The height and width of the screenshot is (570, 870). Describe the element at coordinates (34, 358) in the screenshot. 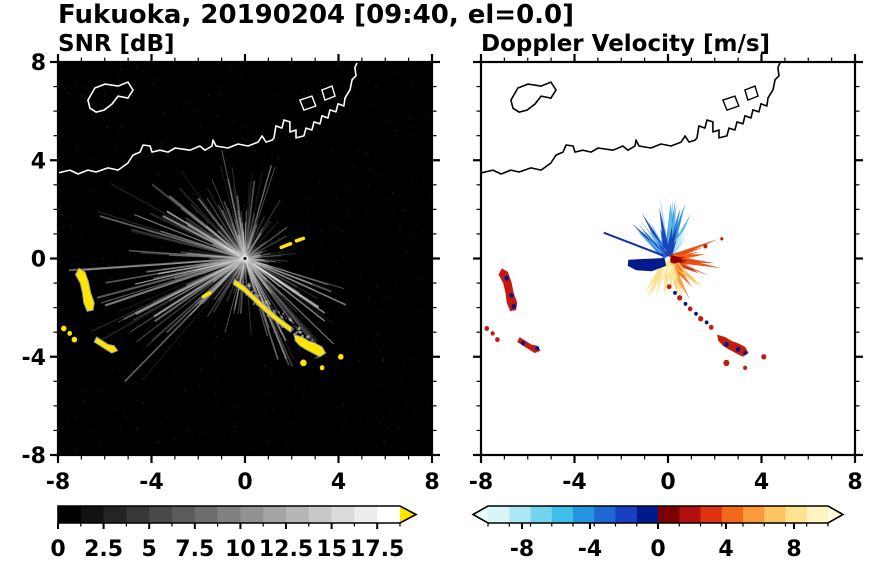

I see `y-tick-label: -4` at that location.